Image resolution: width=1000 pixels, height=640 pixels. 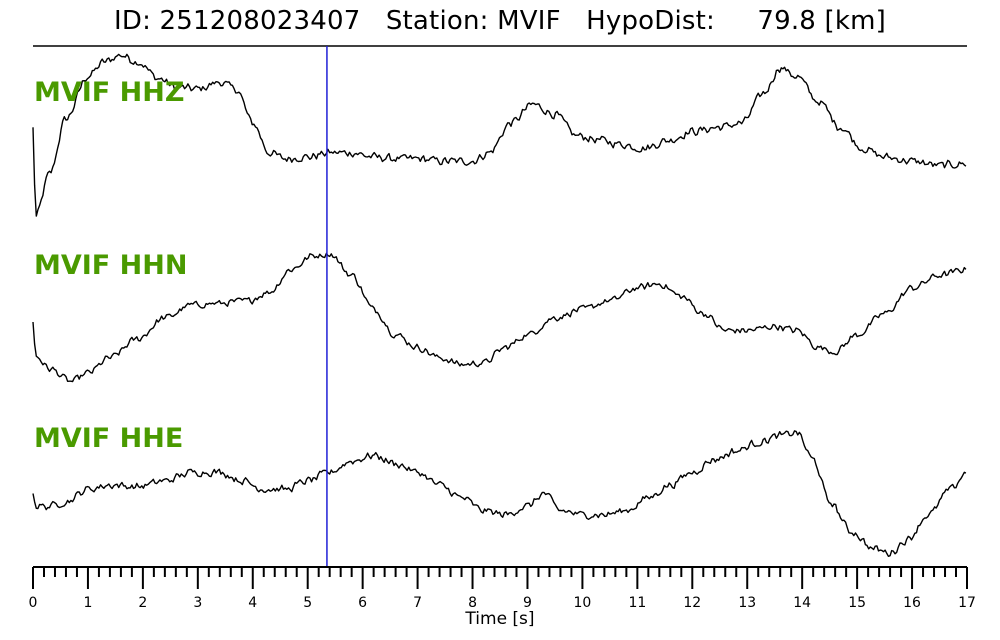 What do you see at coordinates (747, 603) in the screenshot?
I see `x-tick-label: 13` at bounding box center [747, 603].